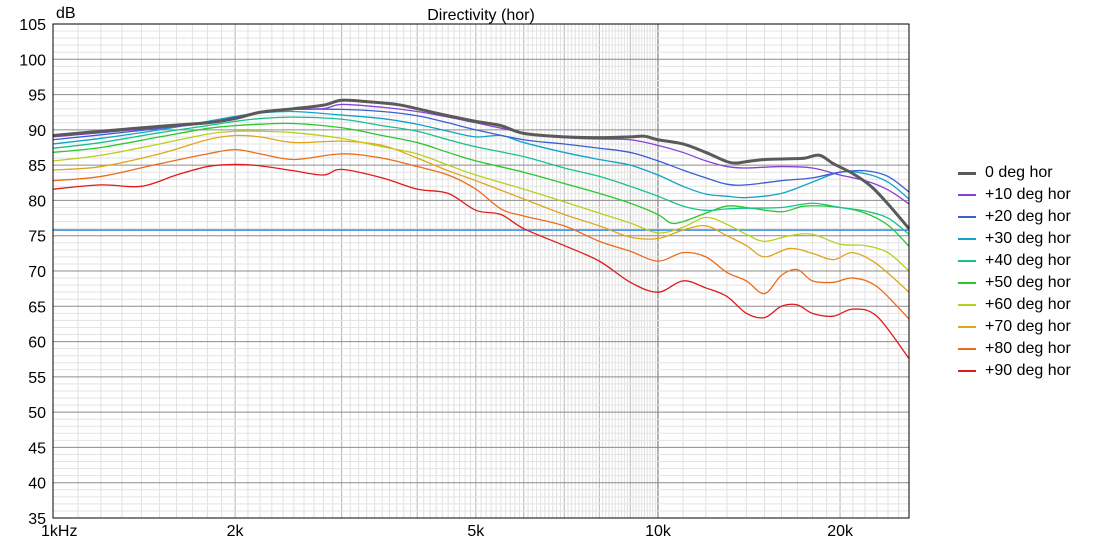  I want to click on y-tick-label: 50, so click(37, 413).